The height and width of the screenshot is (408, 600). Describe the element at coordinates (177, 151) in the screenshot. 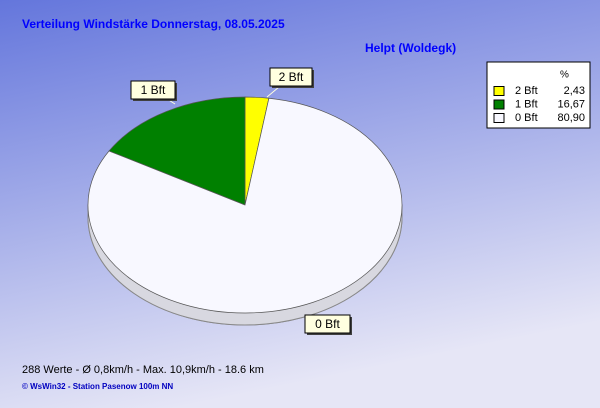

I see `pie-slice` at that location.